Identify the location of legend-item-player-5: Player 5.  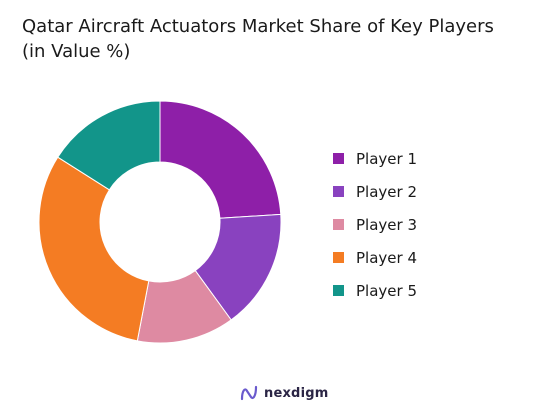
(375, 290).